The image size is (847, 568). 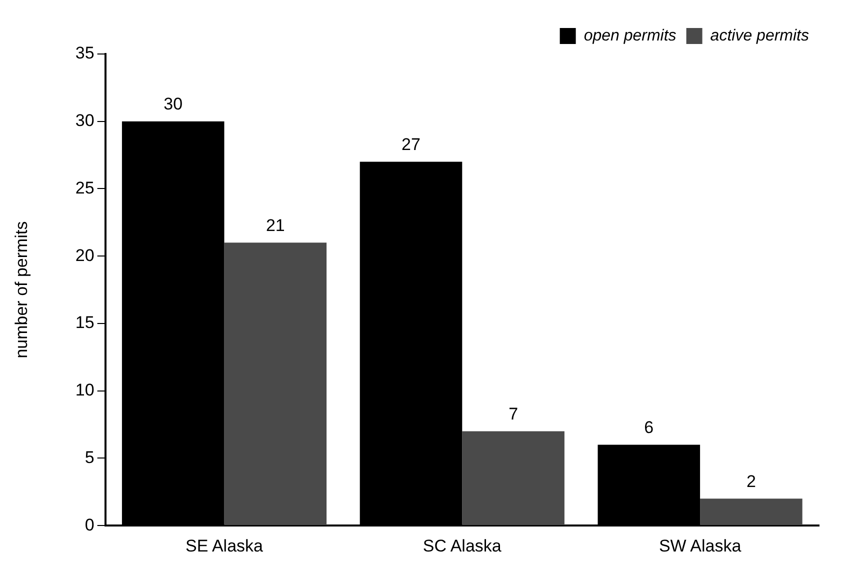 What do you see at coordinates (630, 35) in the screenshot?
I see `legend-label: open permits` at bounding box center [630, 35].